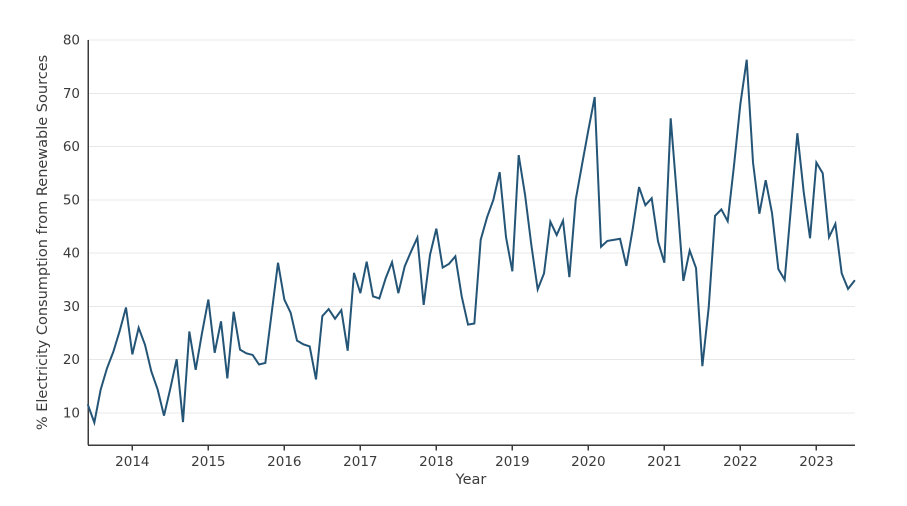 The image size is (907, 506). What do you see at coordinates (284, 462) in the screenshot?
I see `x-tick-label: 2016` at bounding box center [284, 462].